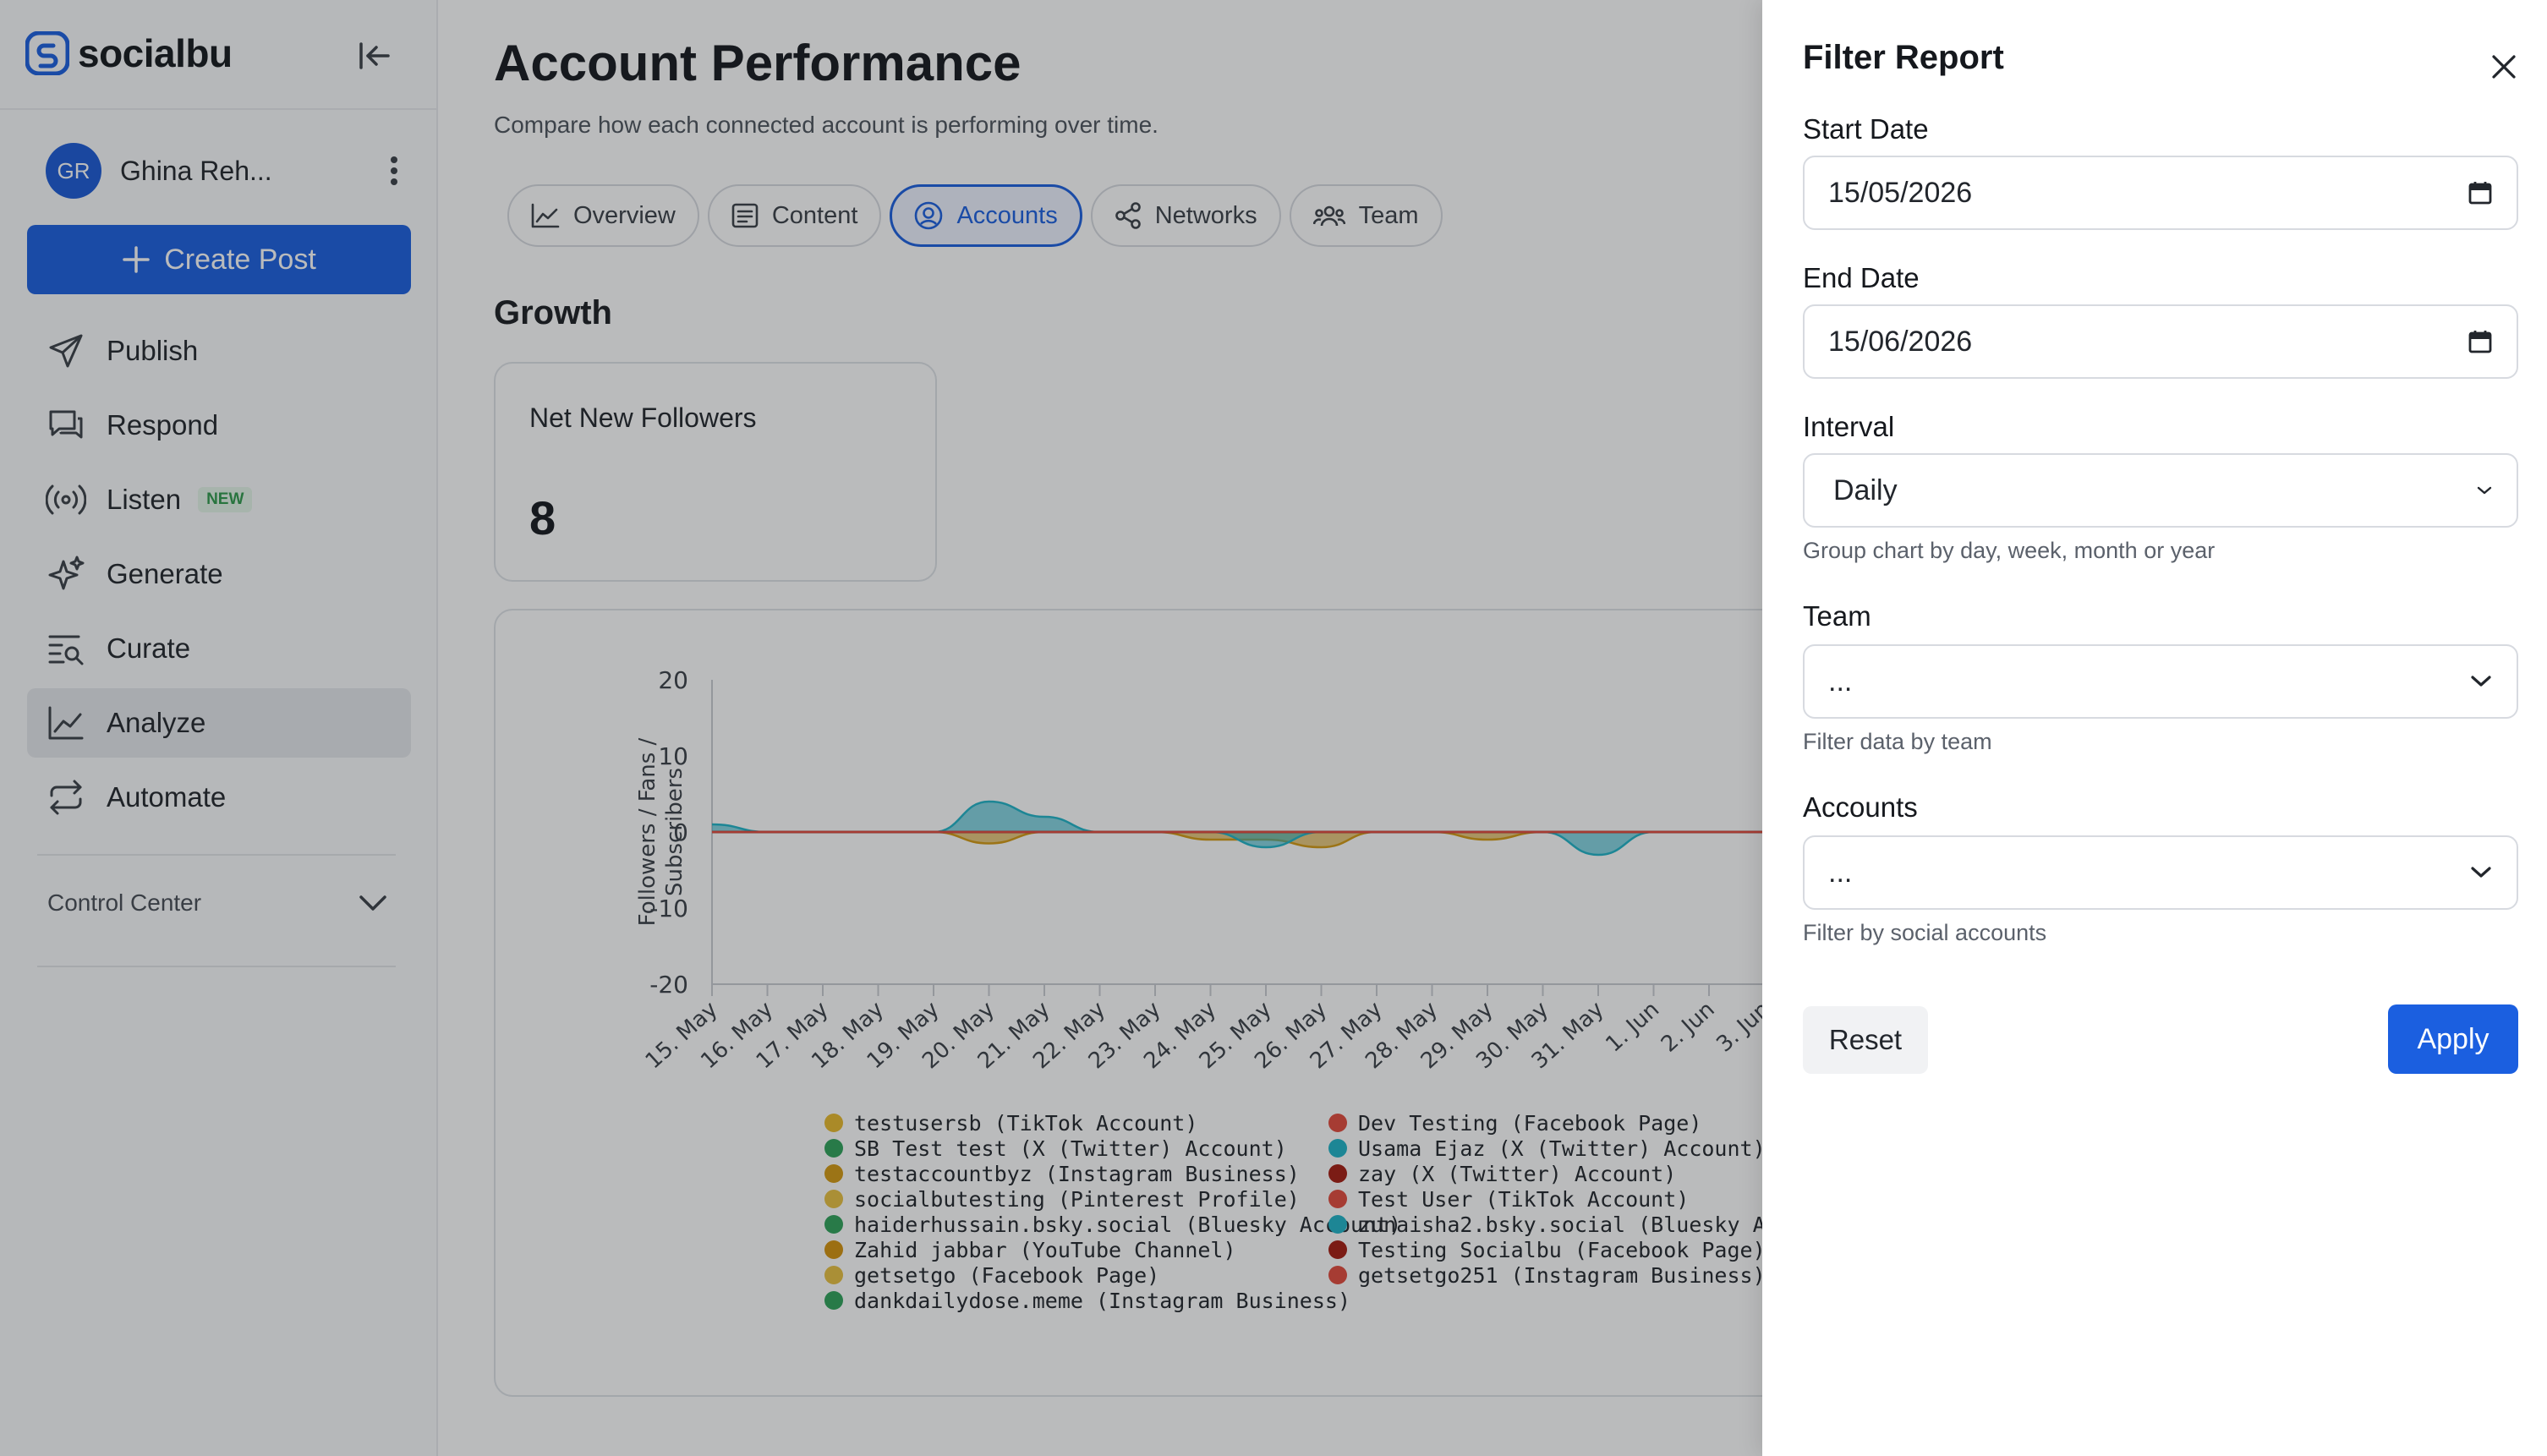 This screenshot has height=1456, width=2547. Describe the element at coordinates (1388, 215) in the screenshot. I see `tab-label: Team` at that location.